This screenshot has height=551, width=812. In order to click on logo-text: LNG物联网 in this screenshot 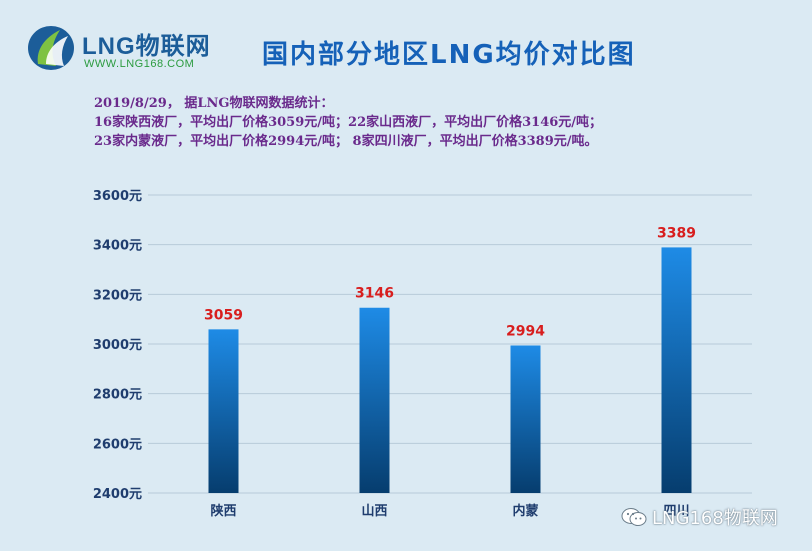, I will do `click(146, 46)`.